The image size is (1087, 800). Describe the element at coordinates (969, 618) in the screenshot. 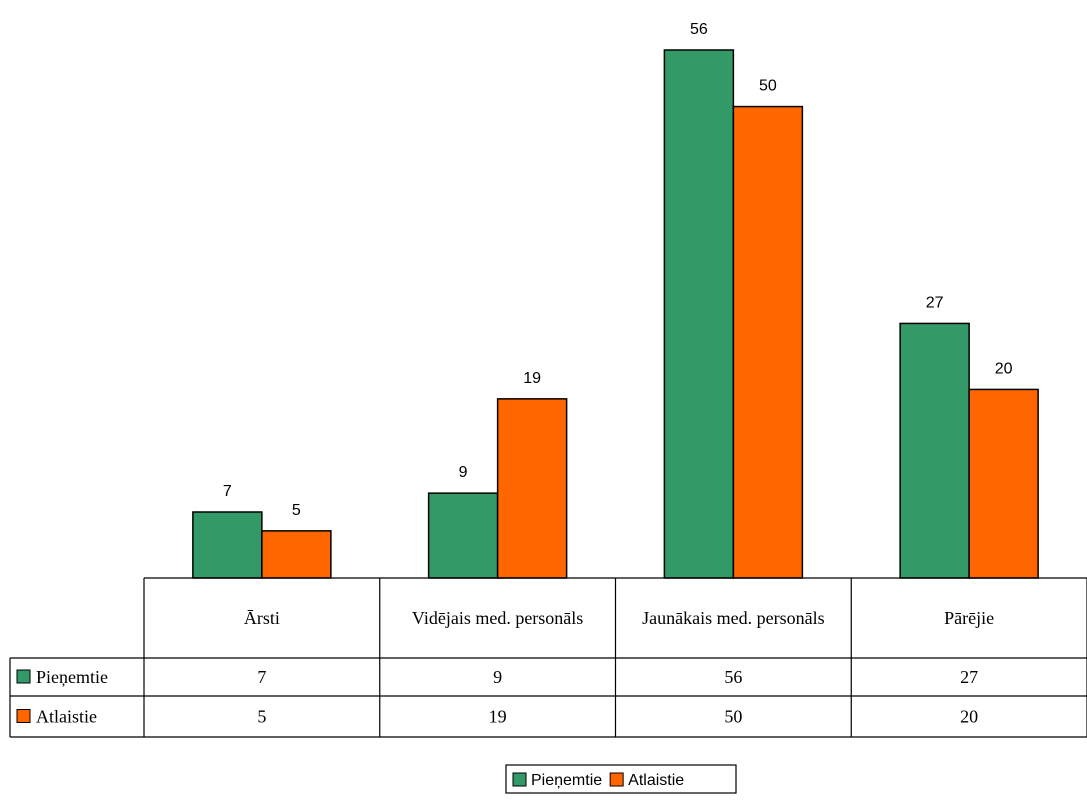

I see `table-header-cell: Pārējie` at that location.